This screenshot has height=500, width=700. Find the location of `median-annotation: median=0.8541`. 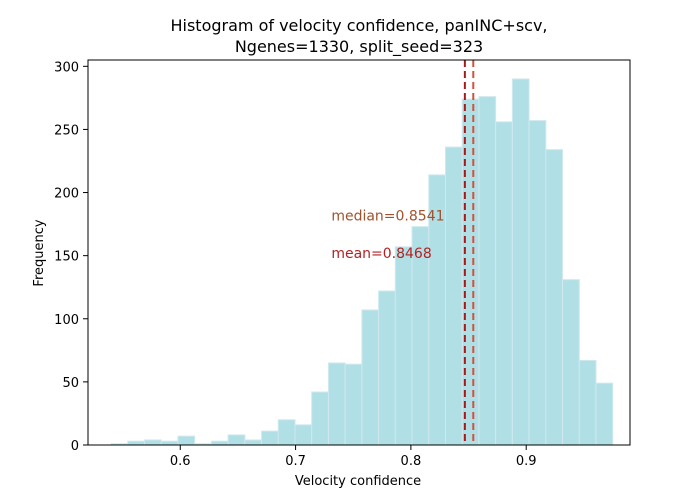

median-annotation: median=0.8541 is located at coordinates (387, 216).